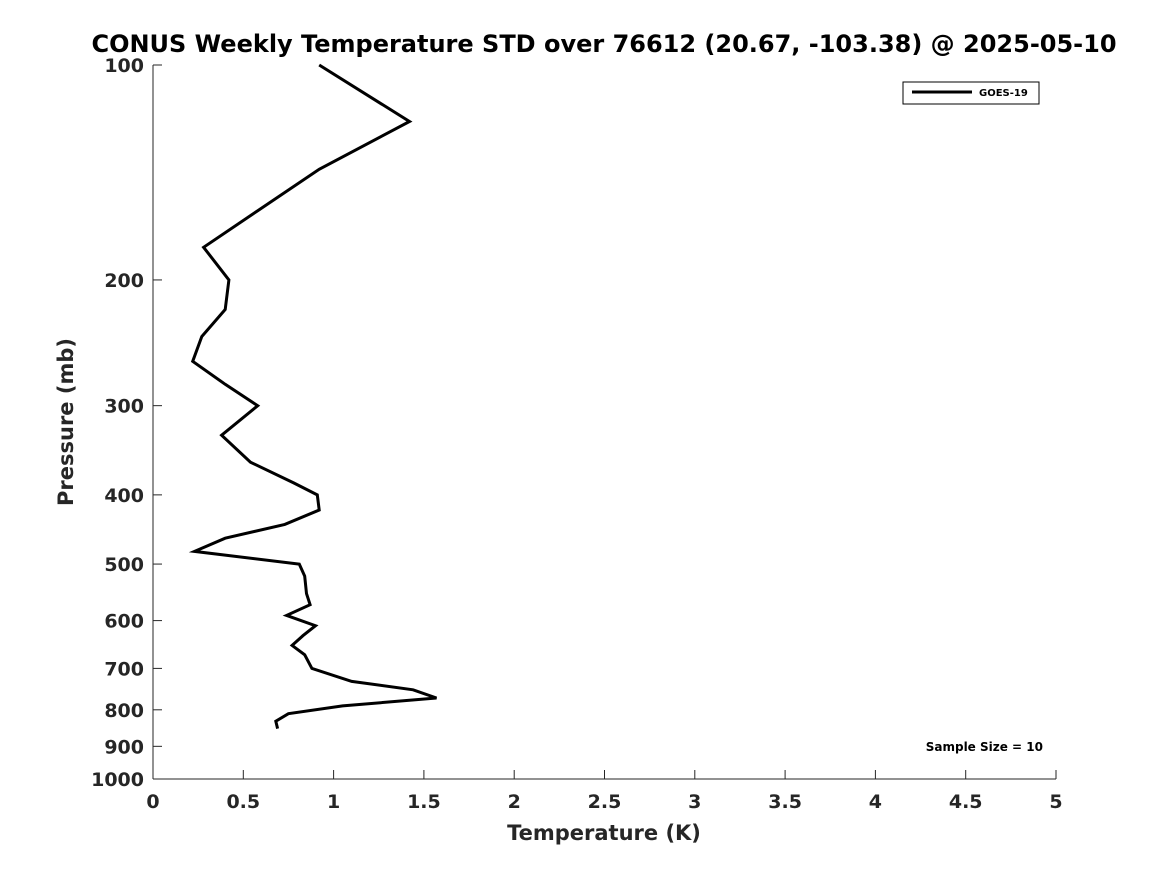 The width and height of the screenshot is (1167, 875). I want to click on y-tick-label: 100, so click(124, 66).